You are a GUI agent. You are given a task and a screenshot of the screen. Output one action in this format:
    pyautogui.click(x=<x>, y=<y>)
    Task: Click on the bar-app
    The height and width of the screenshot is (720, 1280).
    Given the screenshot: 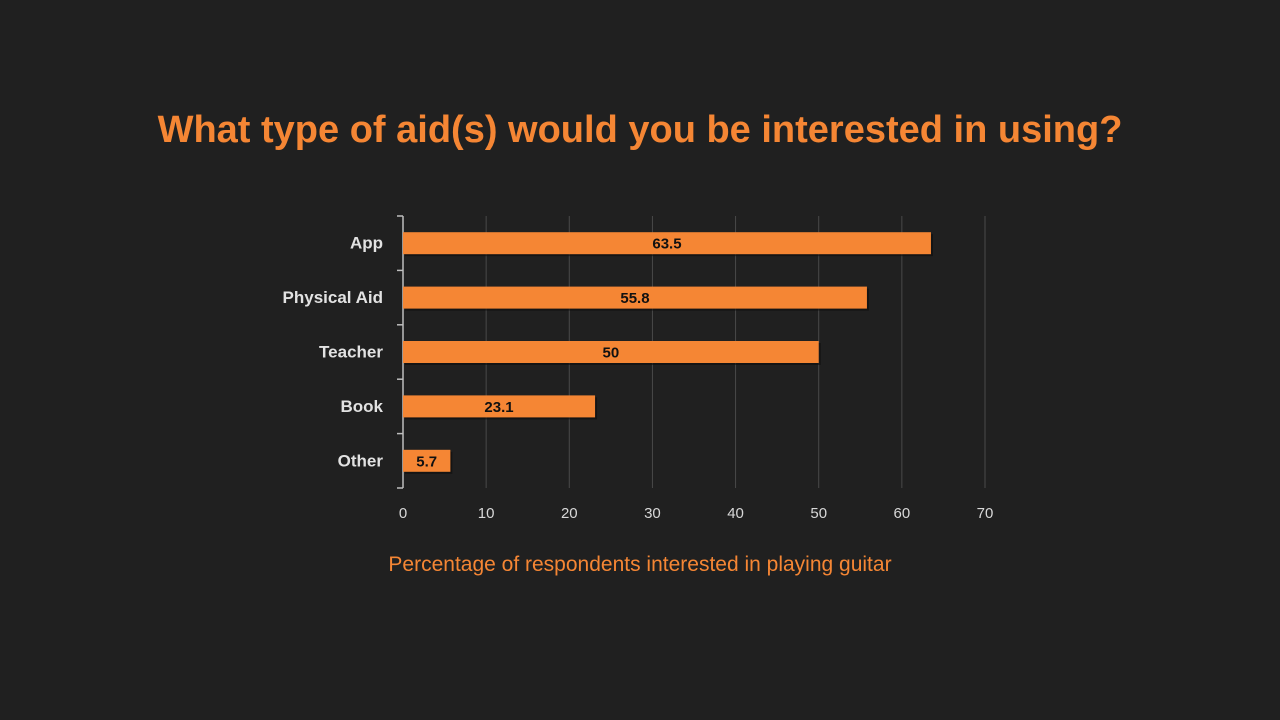 What is the action you would take?
    pyautogui.click(x=667, y=243)
    